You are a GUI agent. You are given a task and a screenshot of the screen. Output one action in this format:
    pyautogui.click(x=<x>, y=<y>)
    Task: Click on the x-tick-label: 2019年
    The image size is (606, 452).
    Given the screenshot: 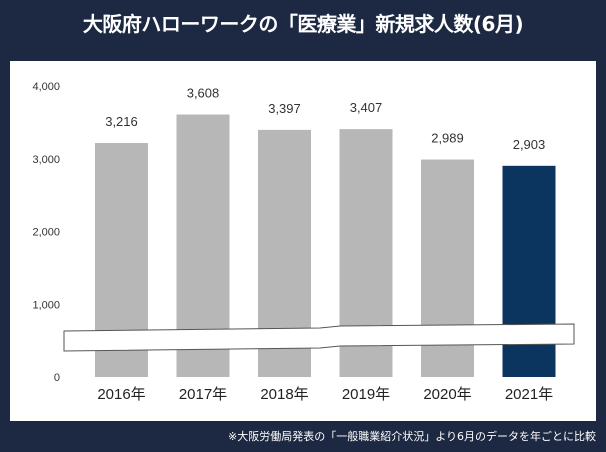 What is the action you would take?
    pyautogui.click(x=366, y=394)
    